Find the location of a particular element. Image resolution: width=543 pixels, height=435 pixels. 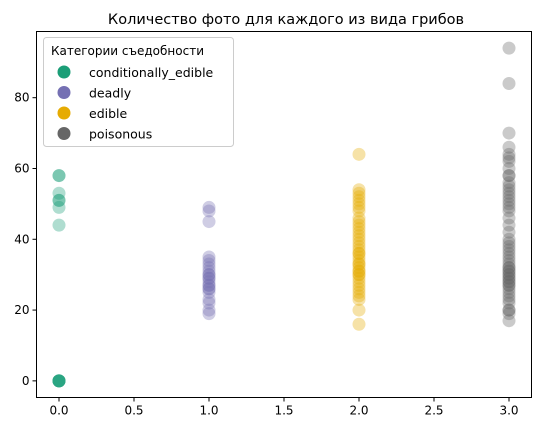

x-tick-label: 2.0 is located at coordinates (358, 411).